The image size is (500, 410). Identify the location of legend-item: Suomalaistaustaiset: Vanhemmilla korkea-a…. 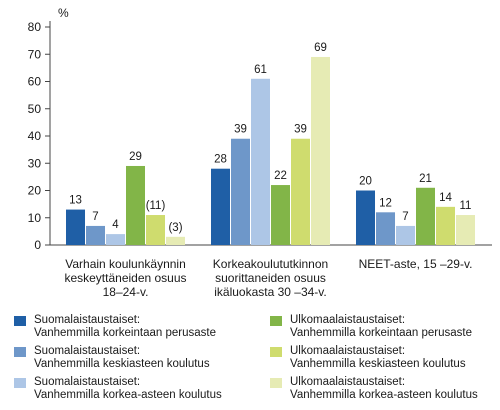
(134, 389).